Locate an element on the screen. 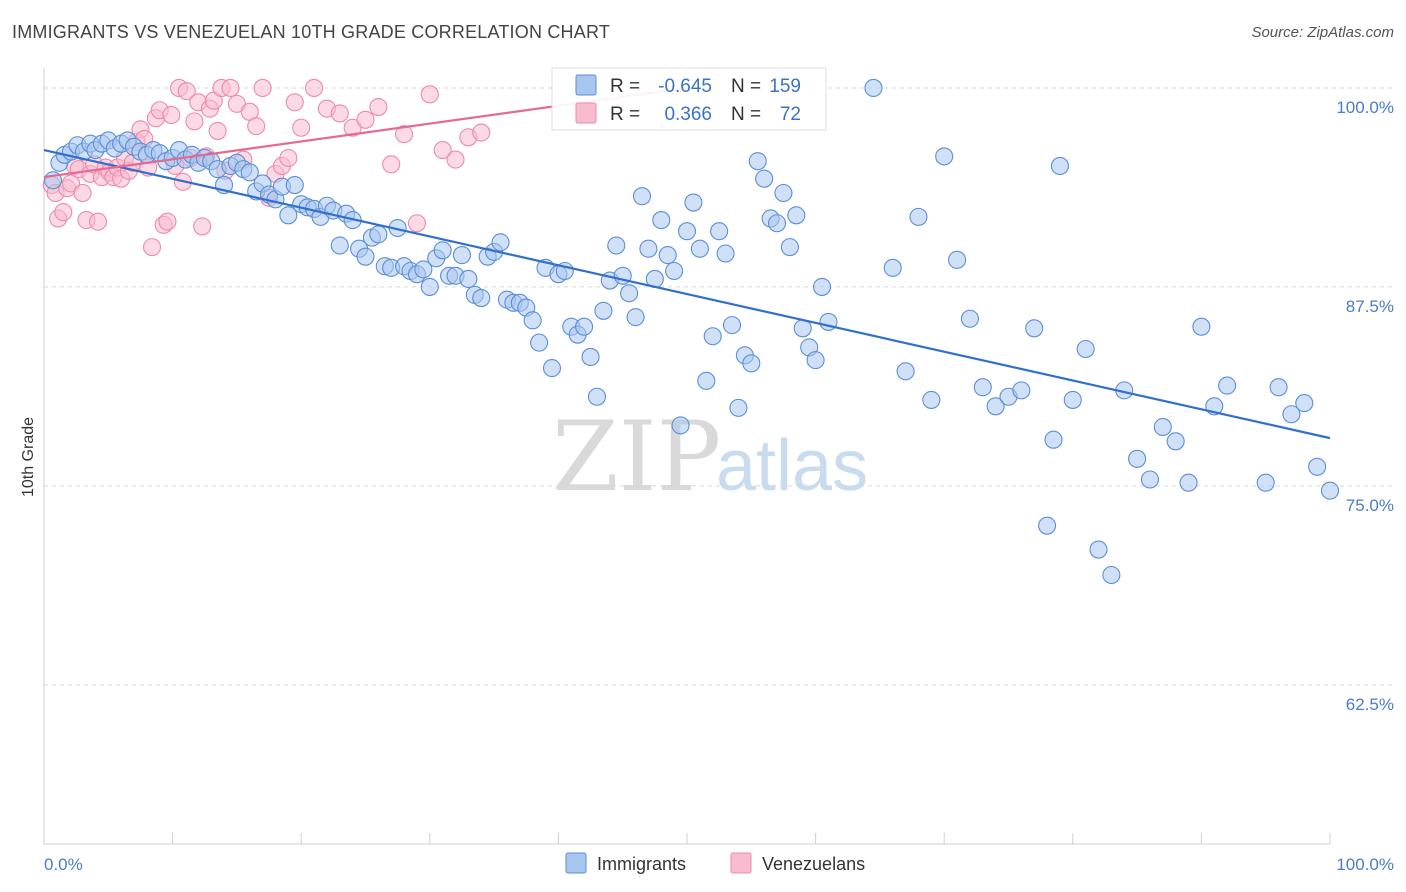 The width and height of the screenshot is (1406, 892). legend-n-value-venezuelans: 72 is located at coordinates (790, 114).